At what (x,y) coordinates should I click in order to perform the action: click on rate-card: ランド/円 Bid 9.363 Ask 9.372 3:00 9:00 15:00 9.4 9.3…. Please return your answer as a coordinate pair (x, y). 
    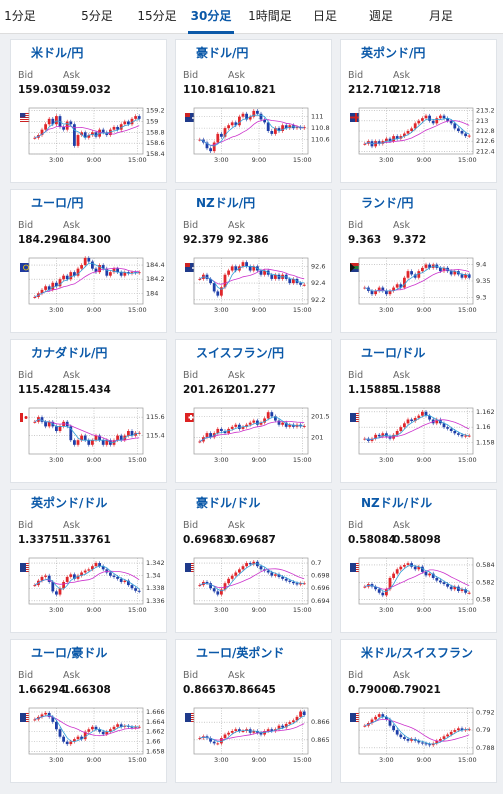
    Looking at the image, I should click on (418, 261).